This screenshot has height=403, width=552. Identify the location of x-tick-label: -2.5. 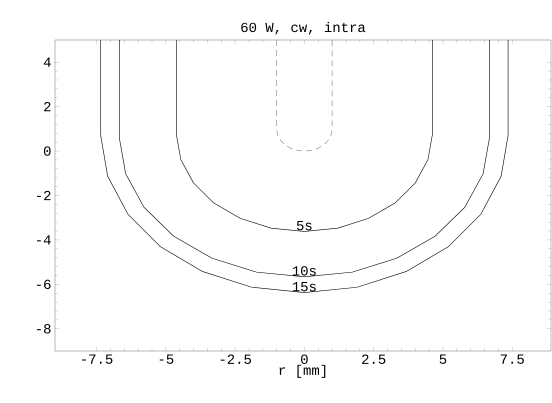
(235, 359).